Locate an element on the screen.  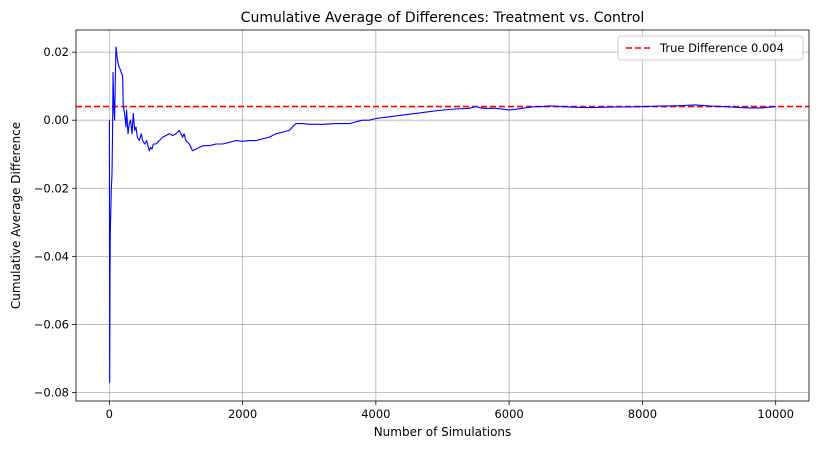
y-tick-label: 0.02 is located at coordinates (56, 52).